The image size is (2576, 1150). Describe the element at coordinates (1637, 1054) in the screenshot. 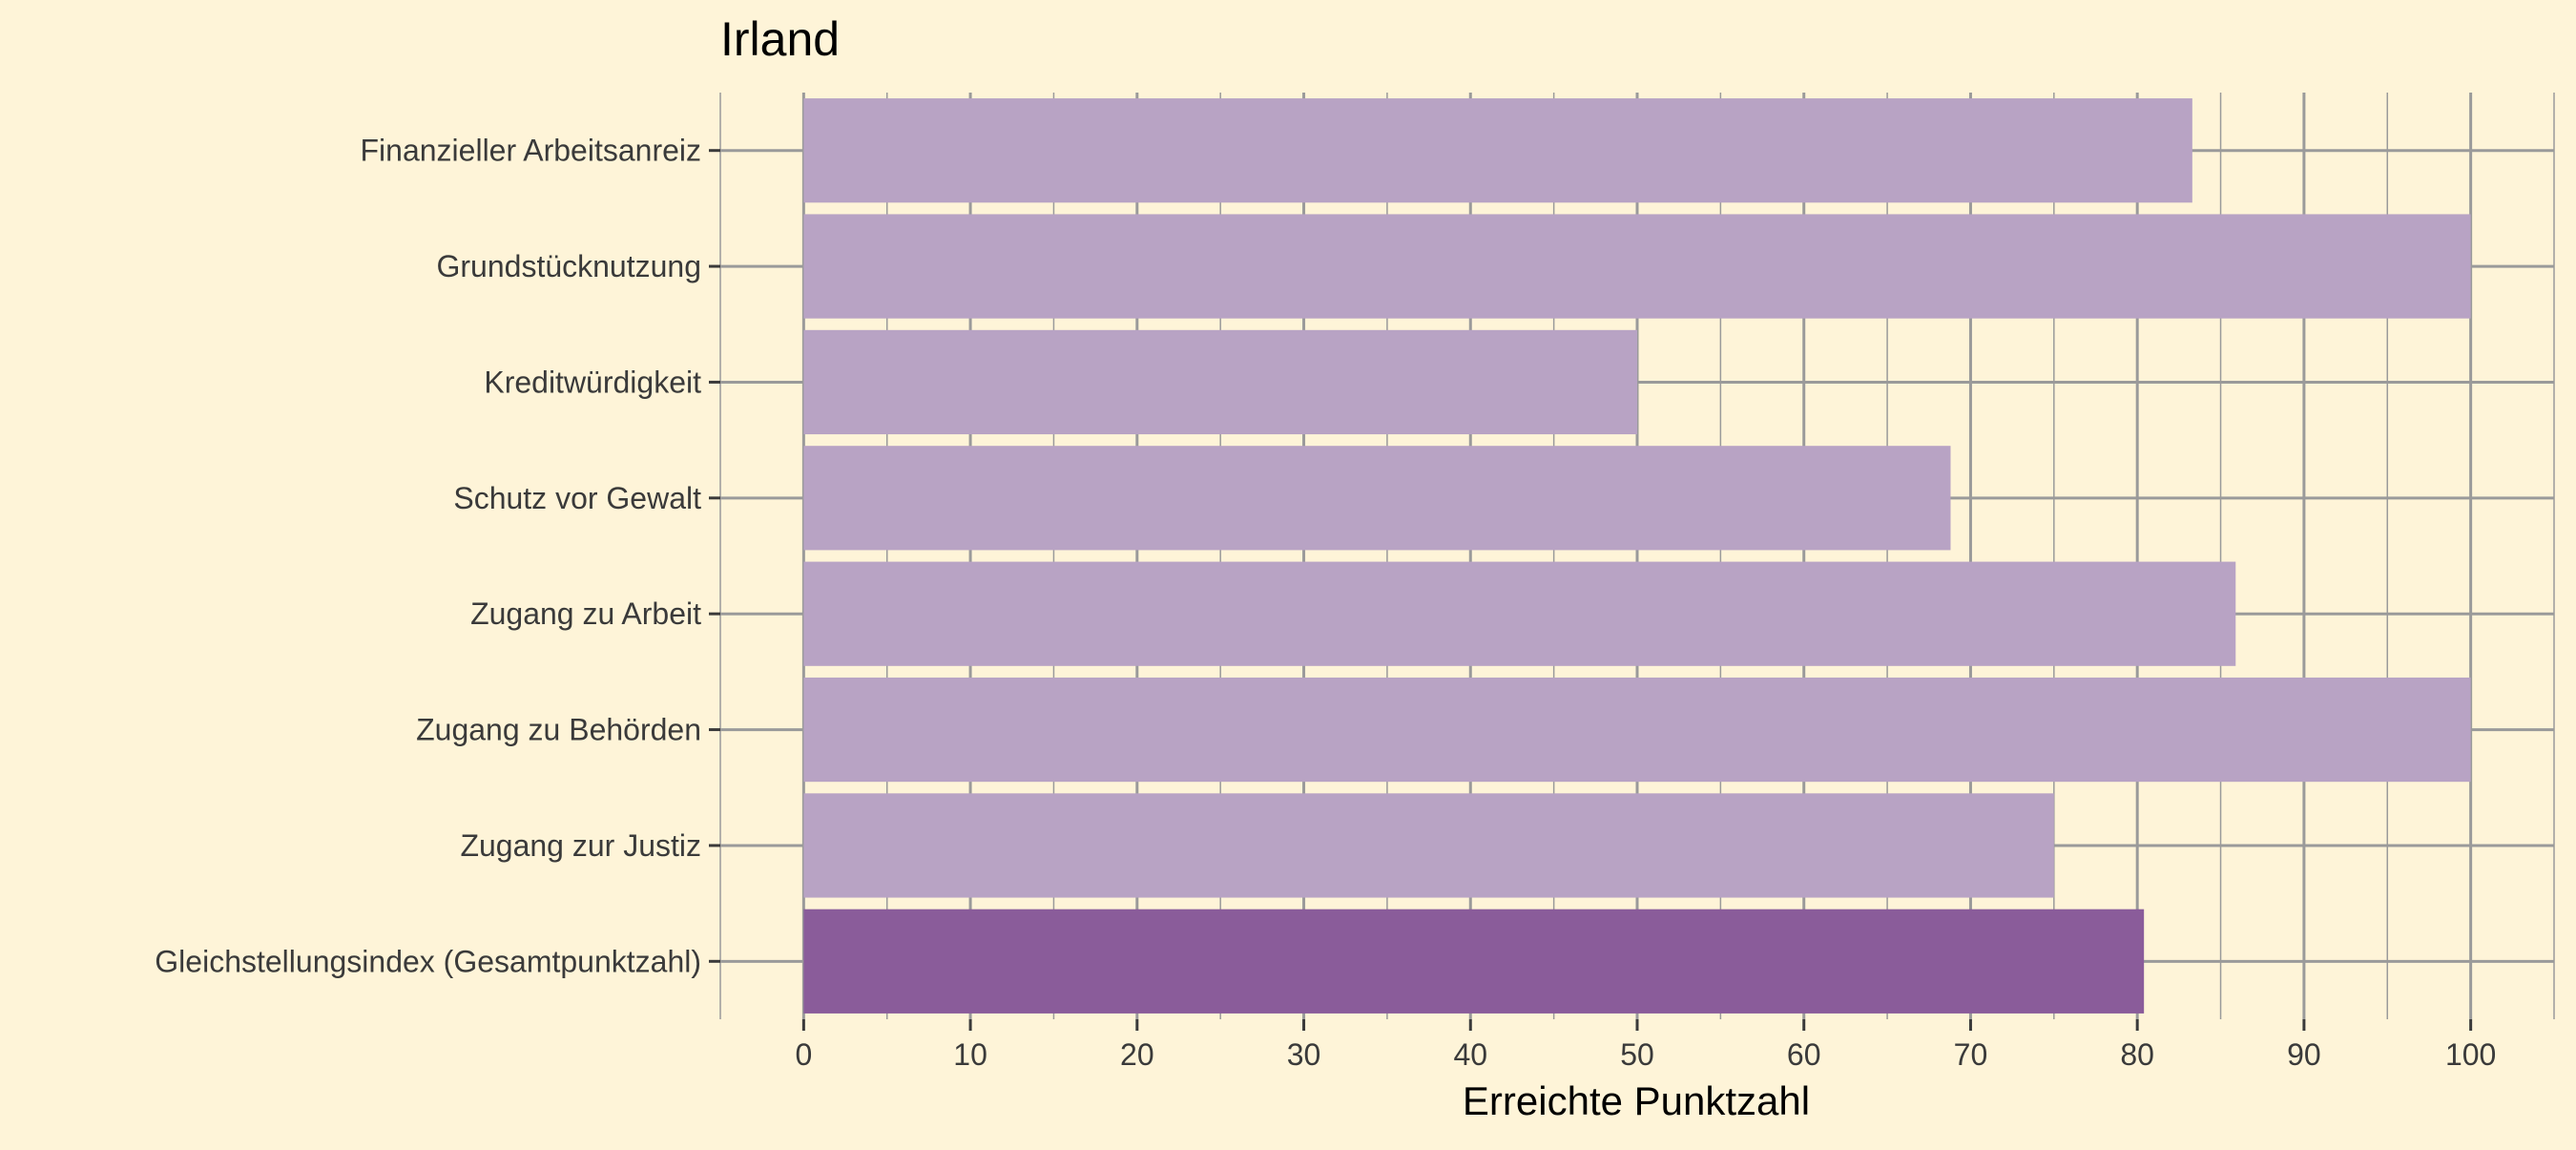

I see `x-tick-label: 50` at that location.